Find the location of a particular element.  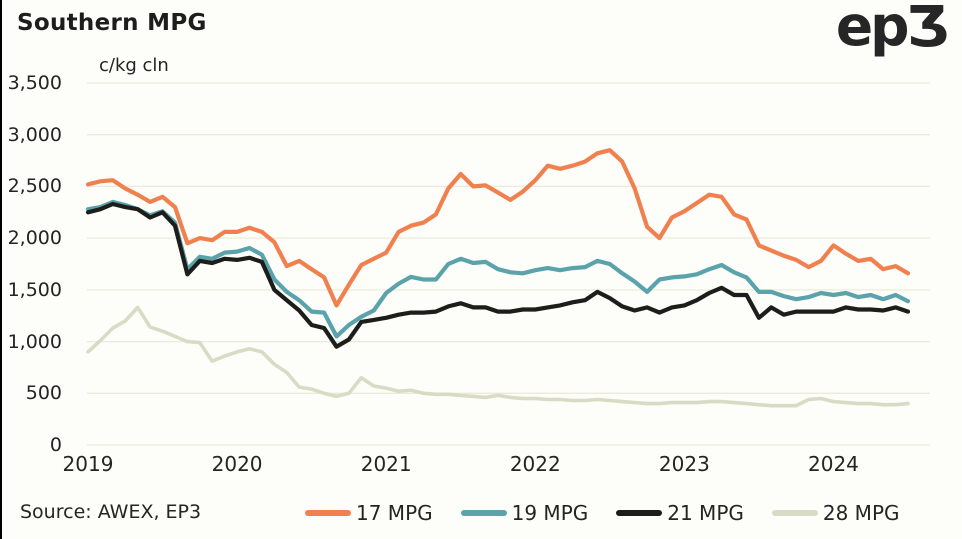

y-tick-label: 500 is located at coordinates (43, 393).